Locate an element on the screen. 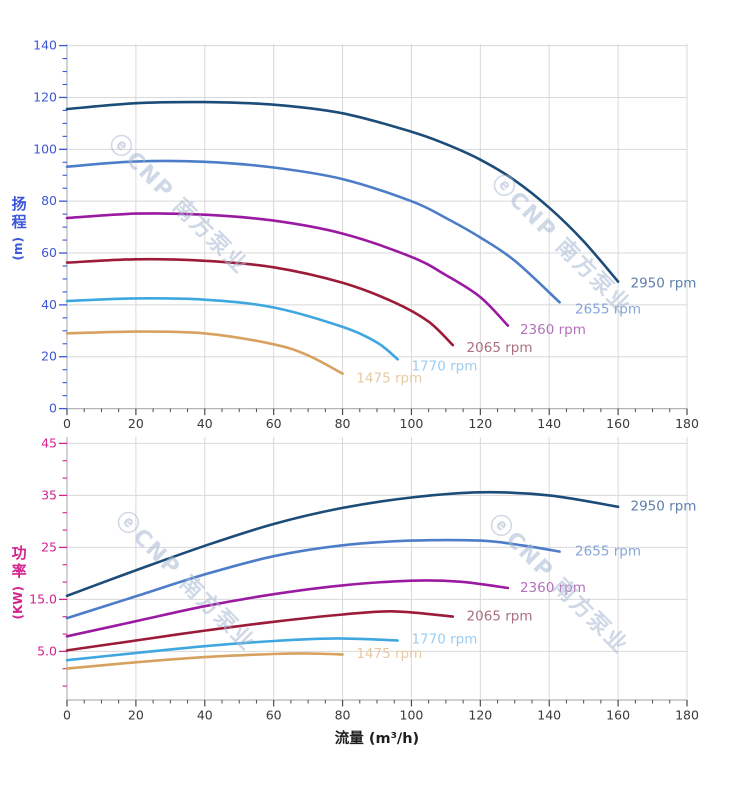  y-tick-label: 0 is located at coordinates (53, 408).